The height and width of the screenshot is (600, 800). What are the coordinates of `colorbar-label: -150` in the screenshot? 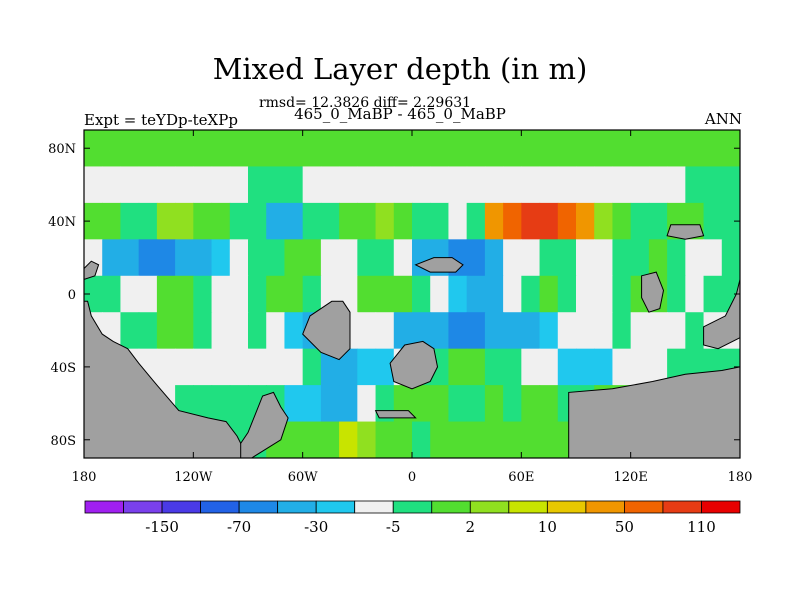 It's located at (162, 527).